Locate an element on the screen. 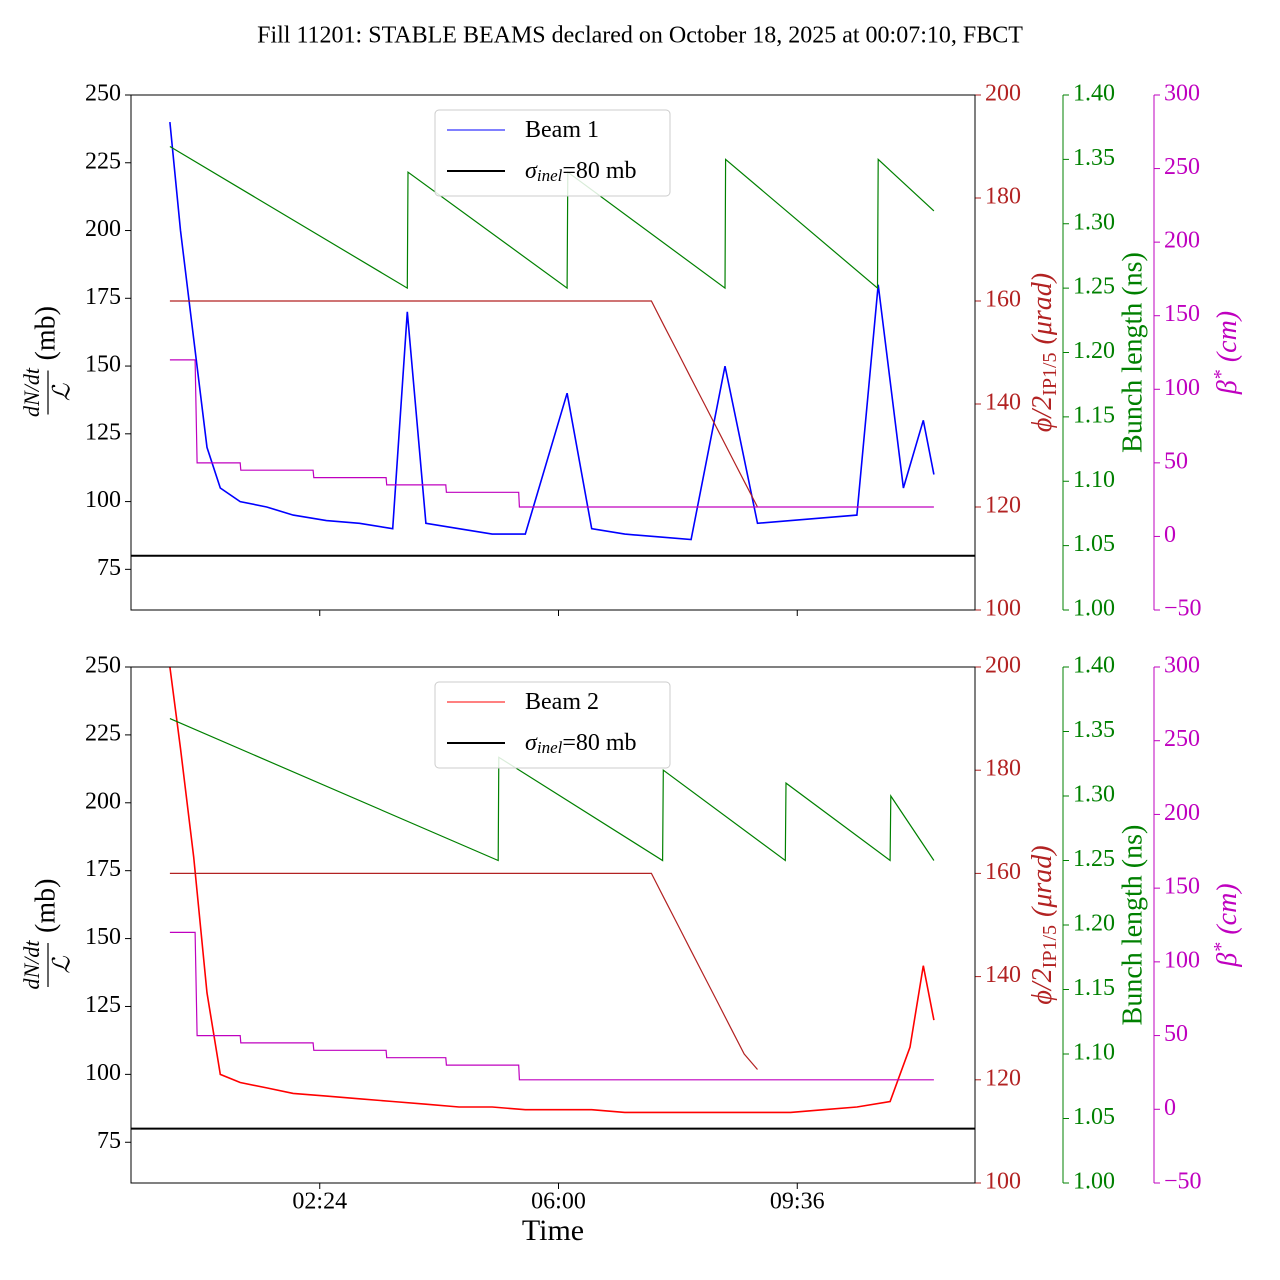  y4-tick-label: 100 is located at coordinates (1182, 960).